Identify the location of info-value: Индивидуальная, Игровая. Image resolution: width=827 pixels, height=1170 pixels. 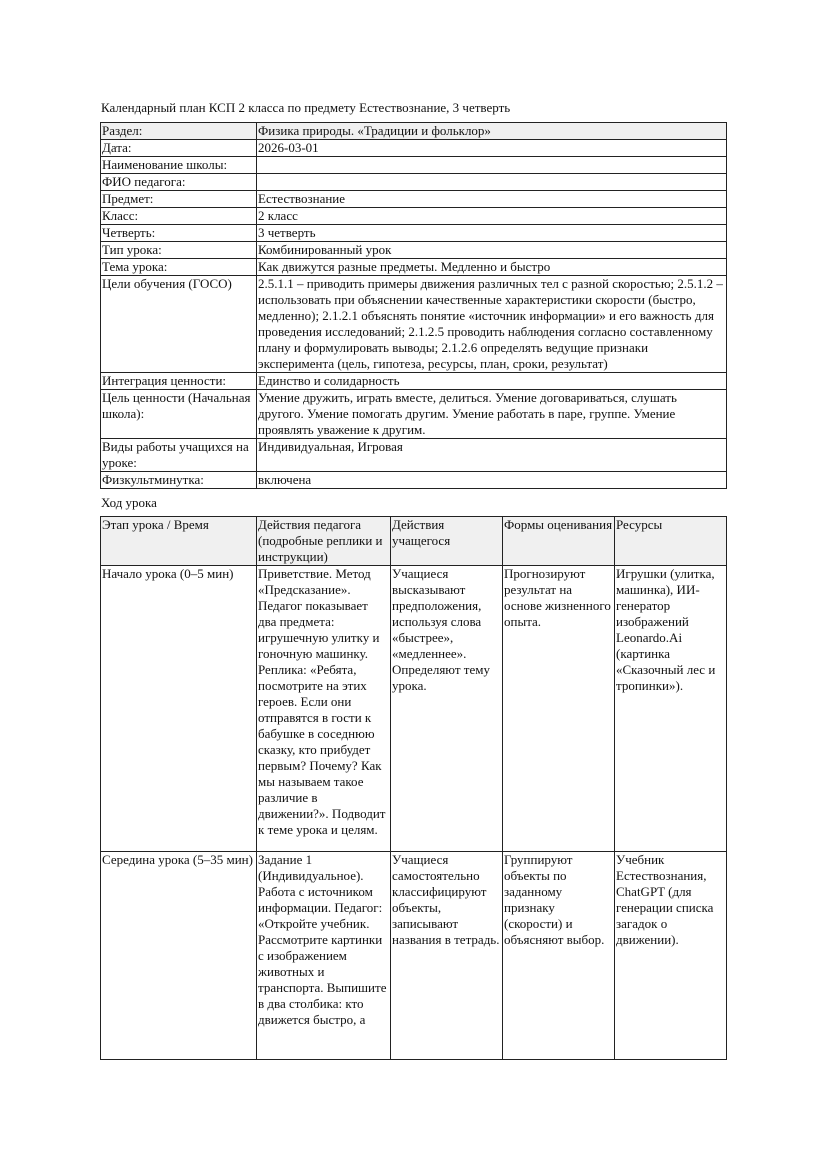
(491, 455).